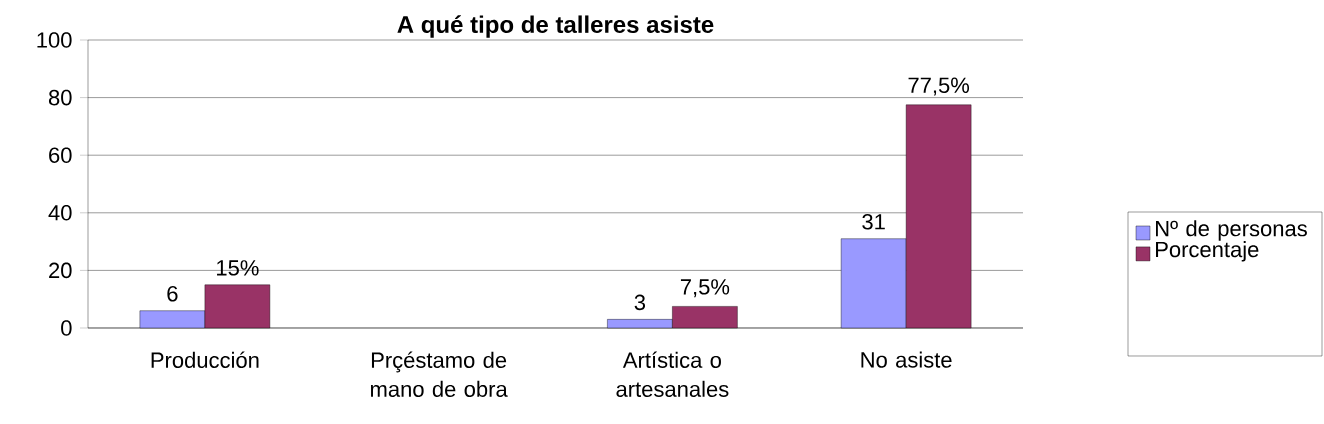 This screenshot has width=1324, height=424. I want to click on x-tick-label: No asiste, so click(906, 359).